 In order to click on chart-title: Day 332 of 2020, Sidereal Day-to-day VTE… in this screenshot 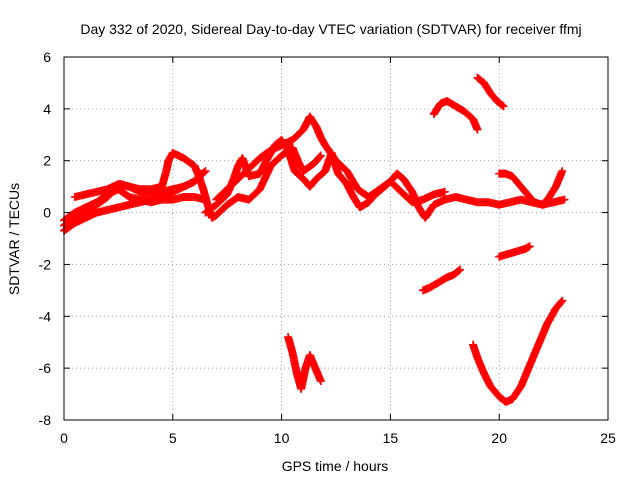, I will do `click(330, 29)`.